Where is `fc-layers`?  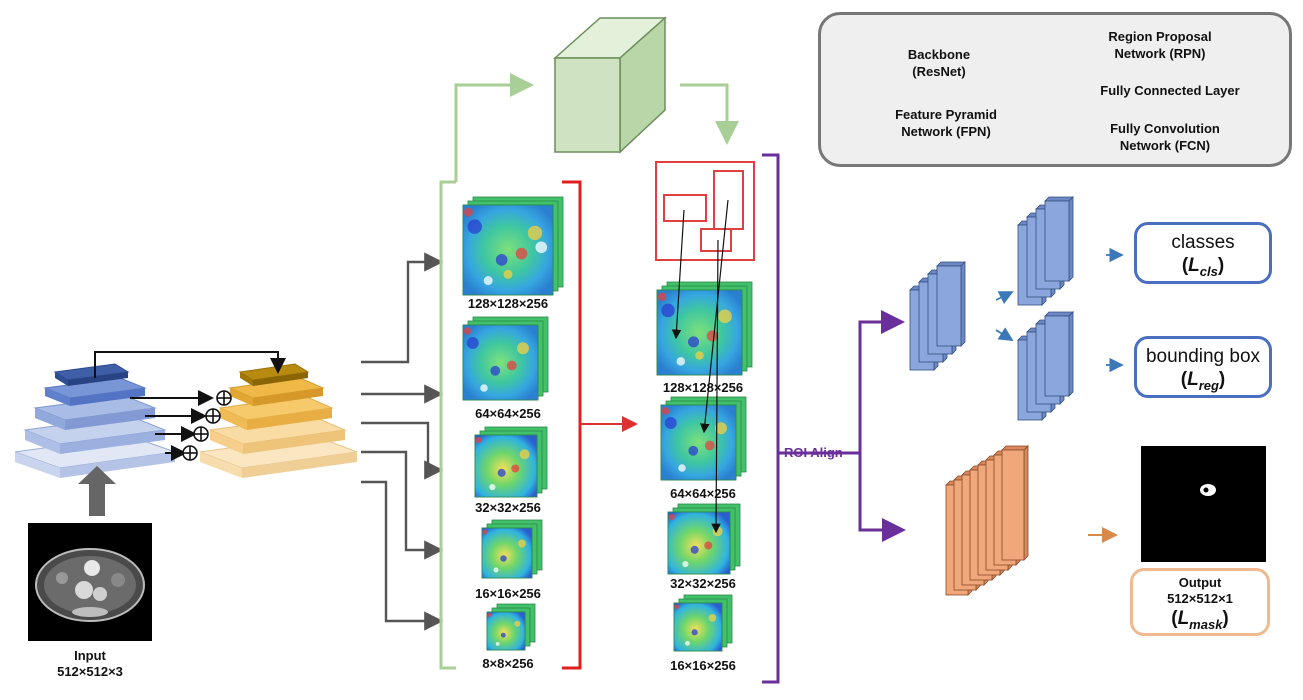
fc-layers is located at coordinates (991, 308).